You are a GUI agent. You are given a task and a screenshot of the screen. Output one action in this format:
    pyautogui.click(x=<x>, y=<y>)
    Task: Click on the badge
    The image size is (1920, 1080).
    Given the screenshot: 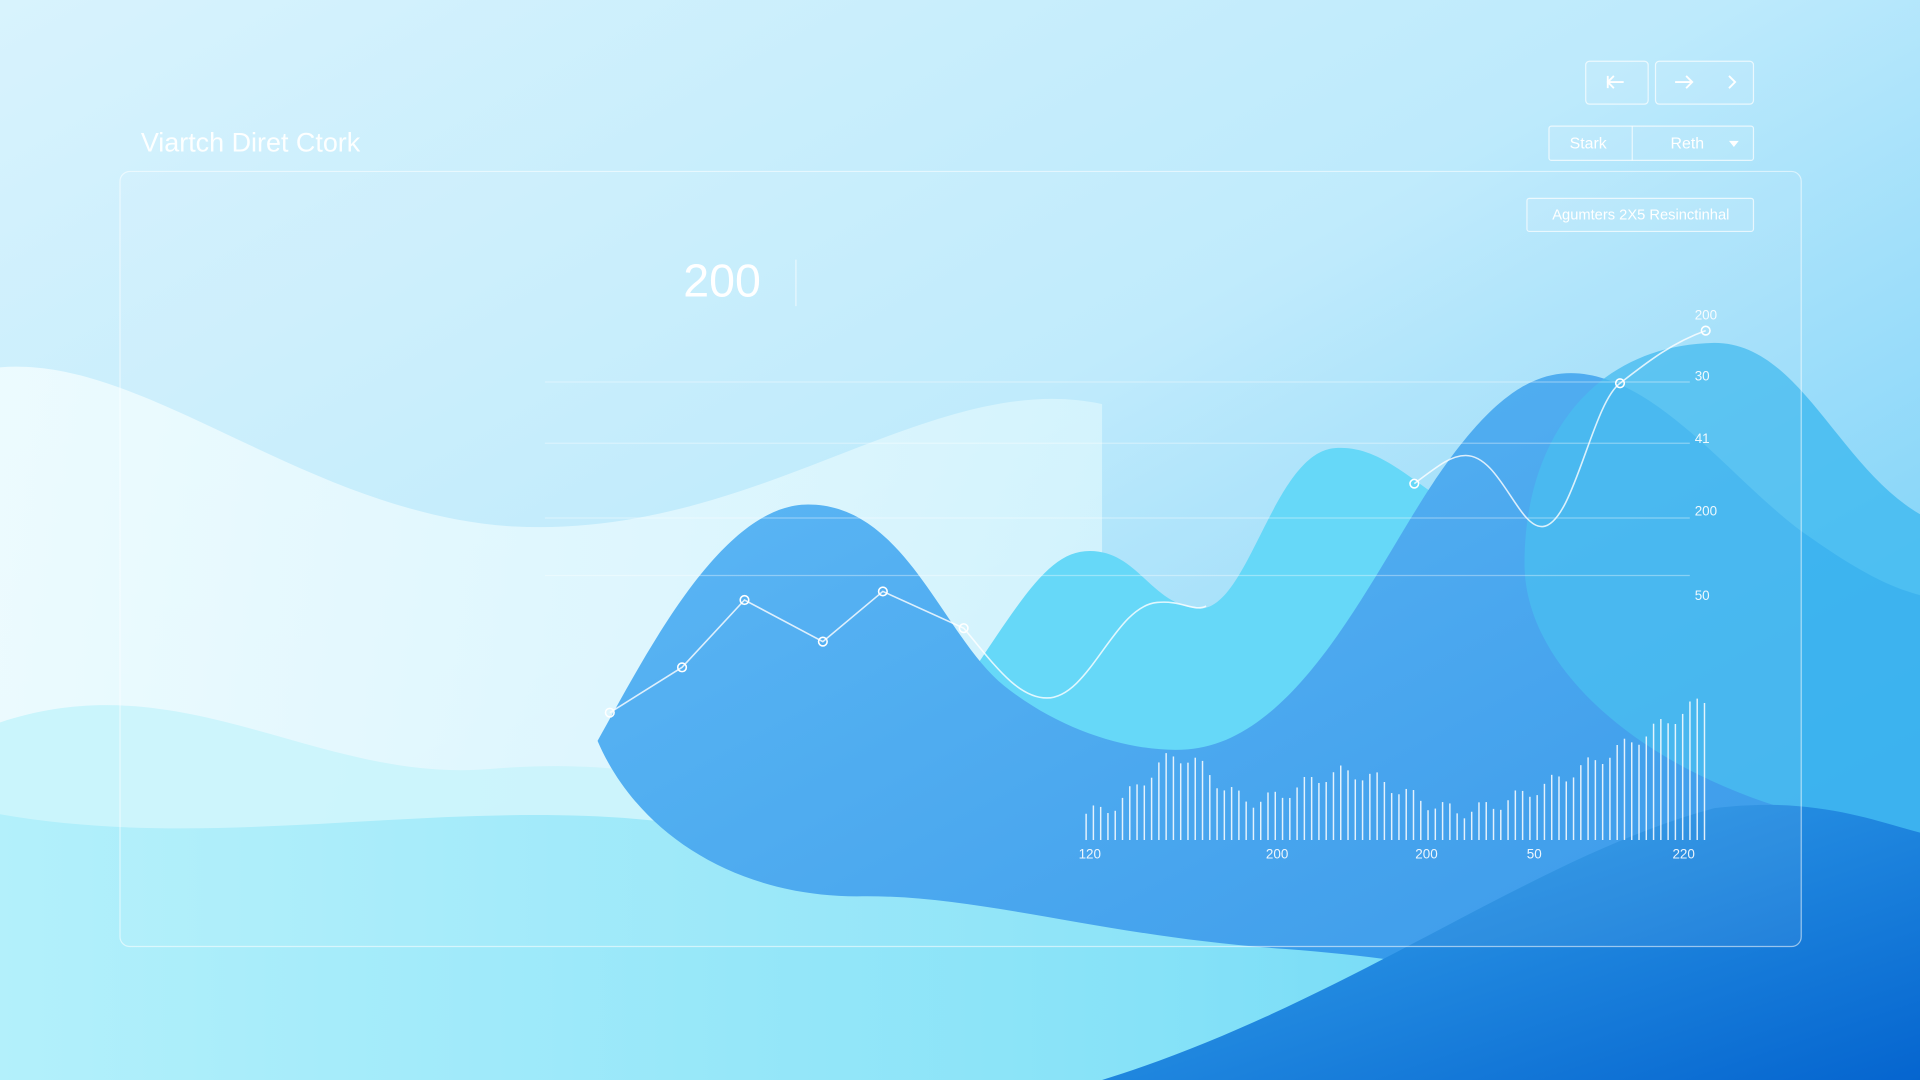 What is the action you would take?
    pyautogui.click(x=1640, y=215)
    